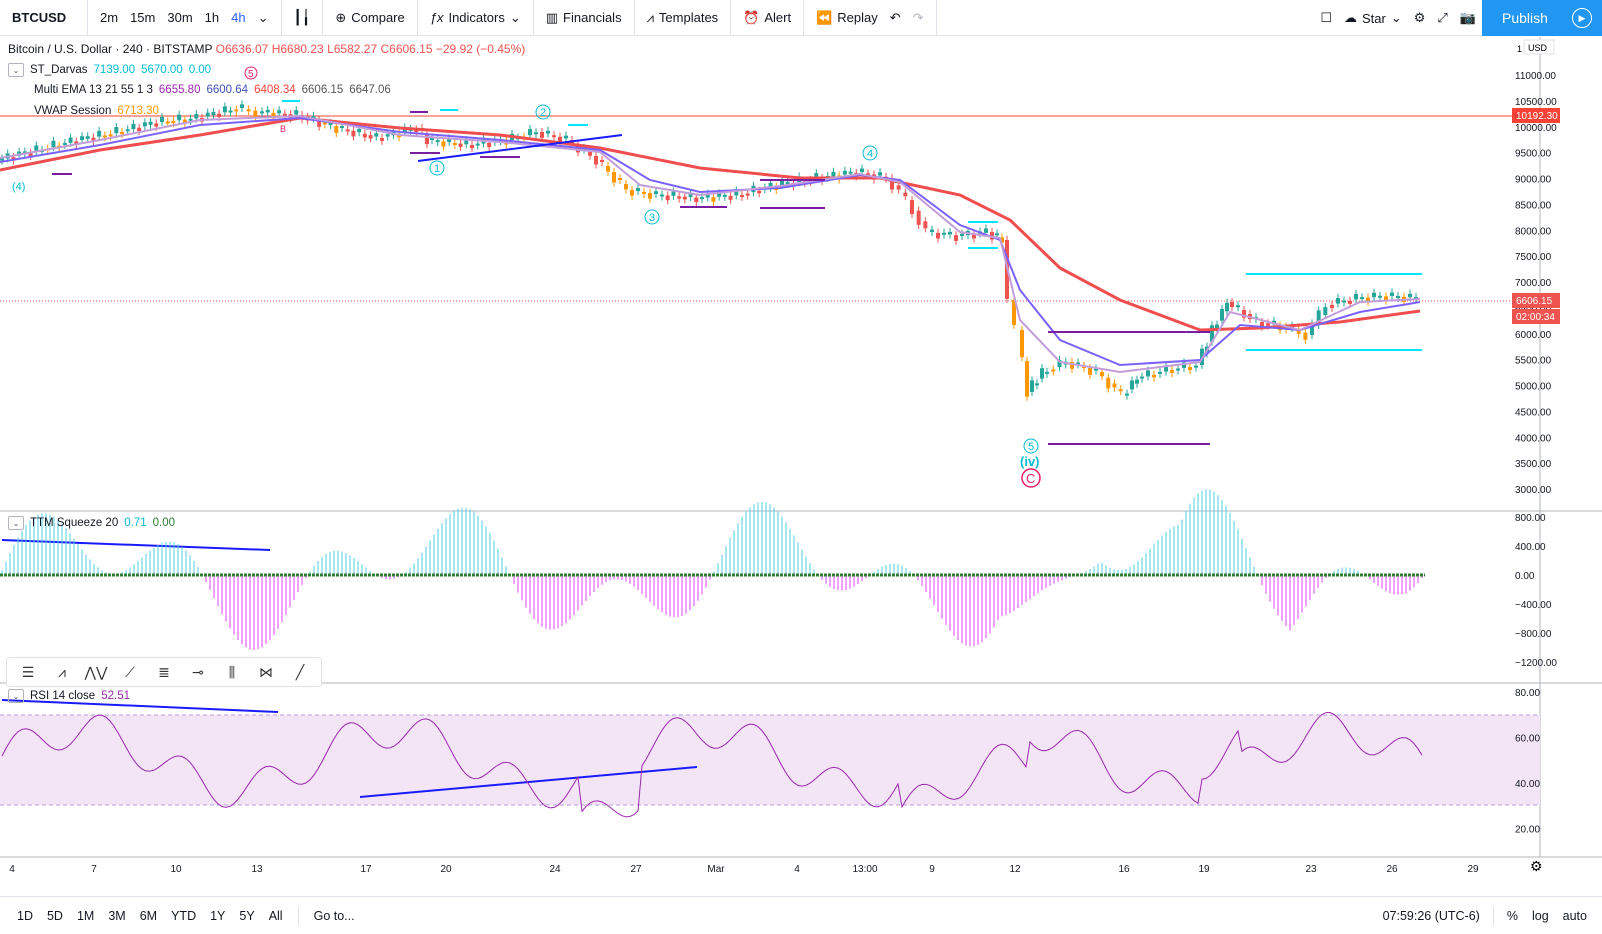 This screenshot has width=1602, height=934. Describe the element at coordinates (1326, 17) in the screenshot. I see `fullscreen-box-icon: ☐` at that location.